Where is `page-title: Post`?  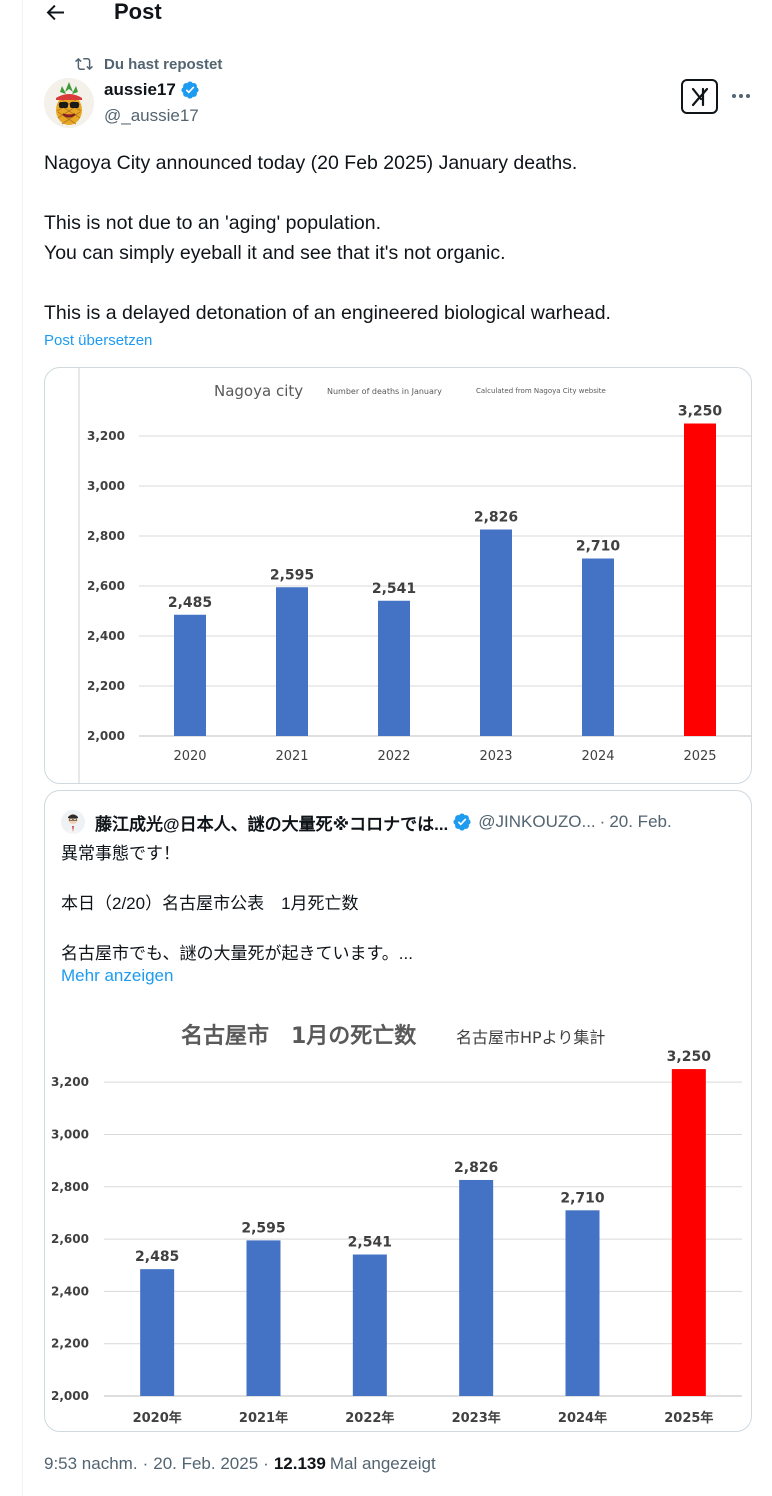 page-title: Post is located at coordinates (138, 12).